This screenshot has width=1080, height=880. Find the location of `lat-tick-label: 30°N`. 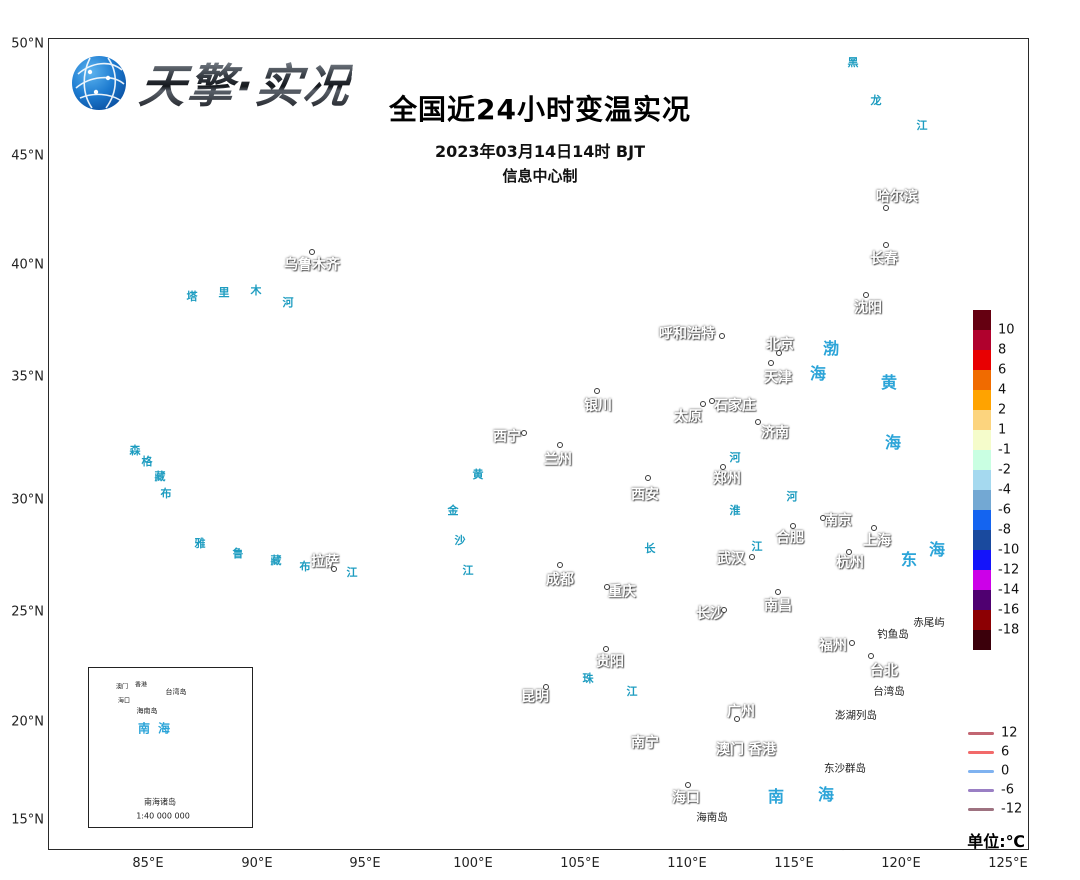

lat-tick-label: 30°N is located at coordinates (27, 500).